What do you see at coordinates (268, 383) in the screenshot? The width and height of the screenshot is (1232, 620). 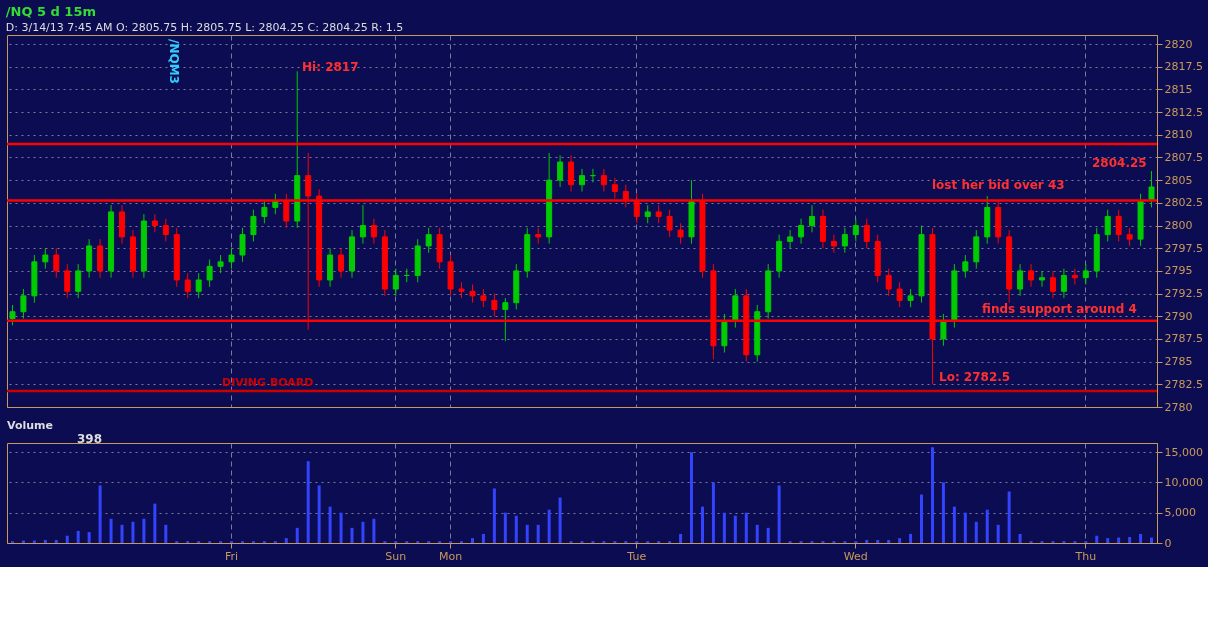 I see `ref-line-label: DIVING BOARD` at bounding box center [268, 383].